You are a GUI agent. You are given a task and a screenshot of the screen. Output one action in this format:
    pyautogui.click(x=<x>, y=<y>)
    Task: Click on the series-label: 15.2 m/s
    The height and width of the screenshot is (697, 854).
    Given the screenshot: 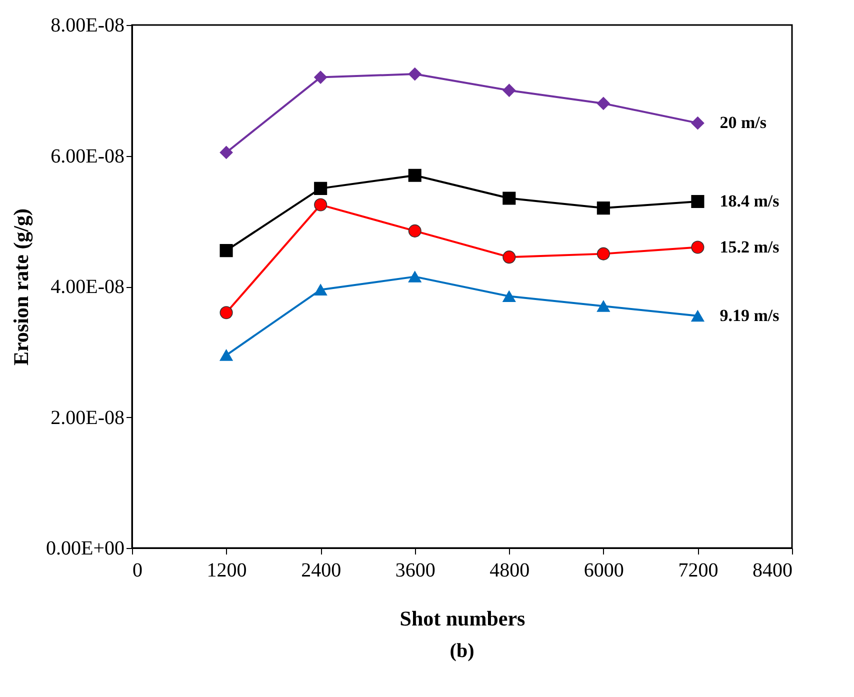 What is the action you would take?
    pyautogui.click(x=750, y=246)
    